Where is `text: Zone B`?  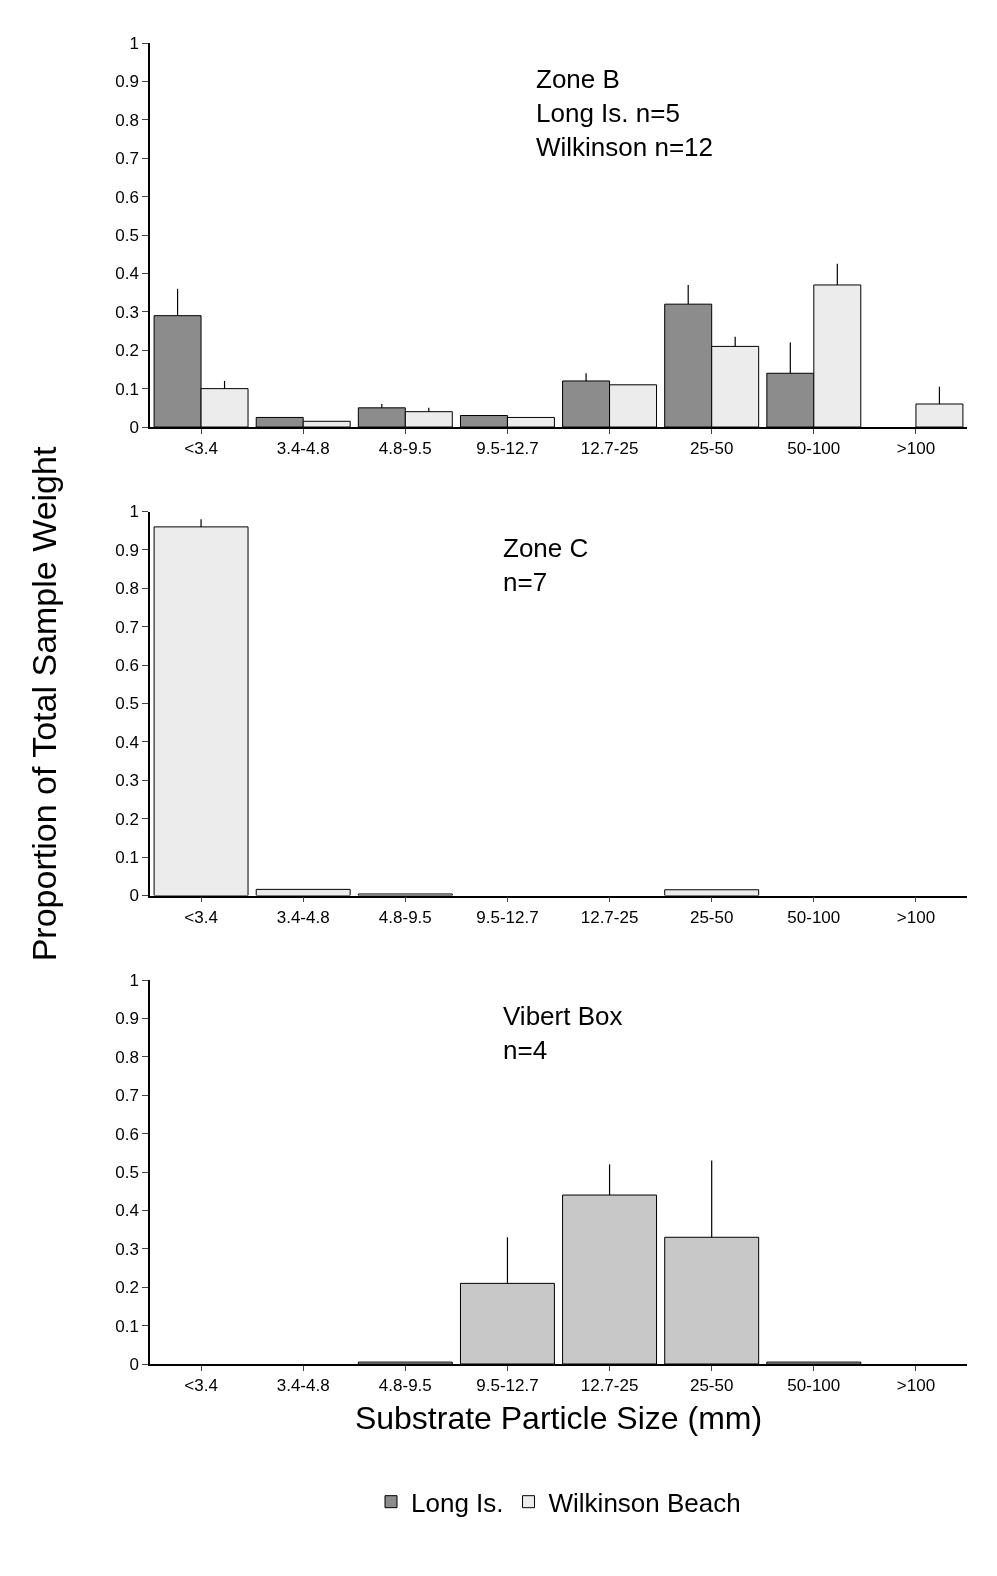
text: Zone B is located at coordinates (578, 79).